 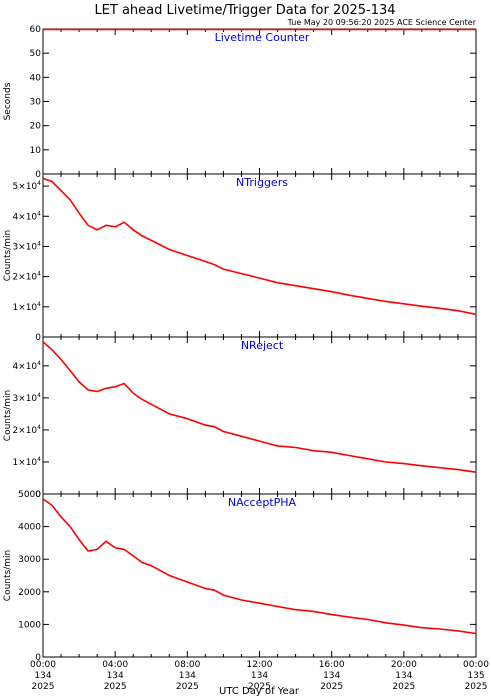 I want to click on x-tick-label-line: 04:00, so click(x=115, y=665).